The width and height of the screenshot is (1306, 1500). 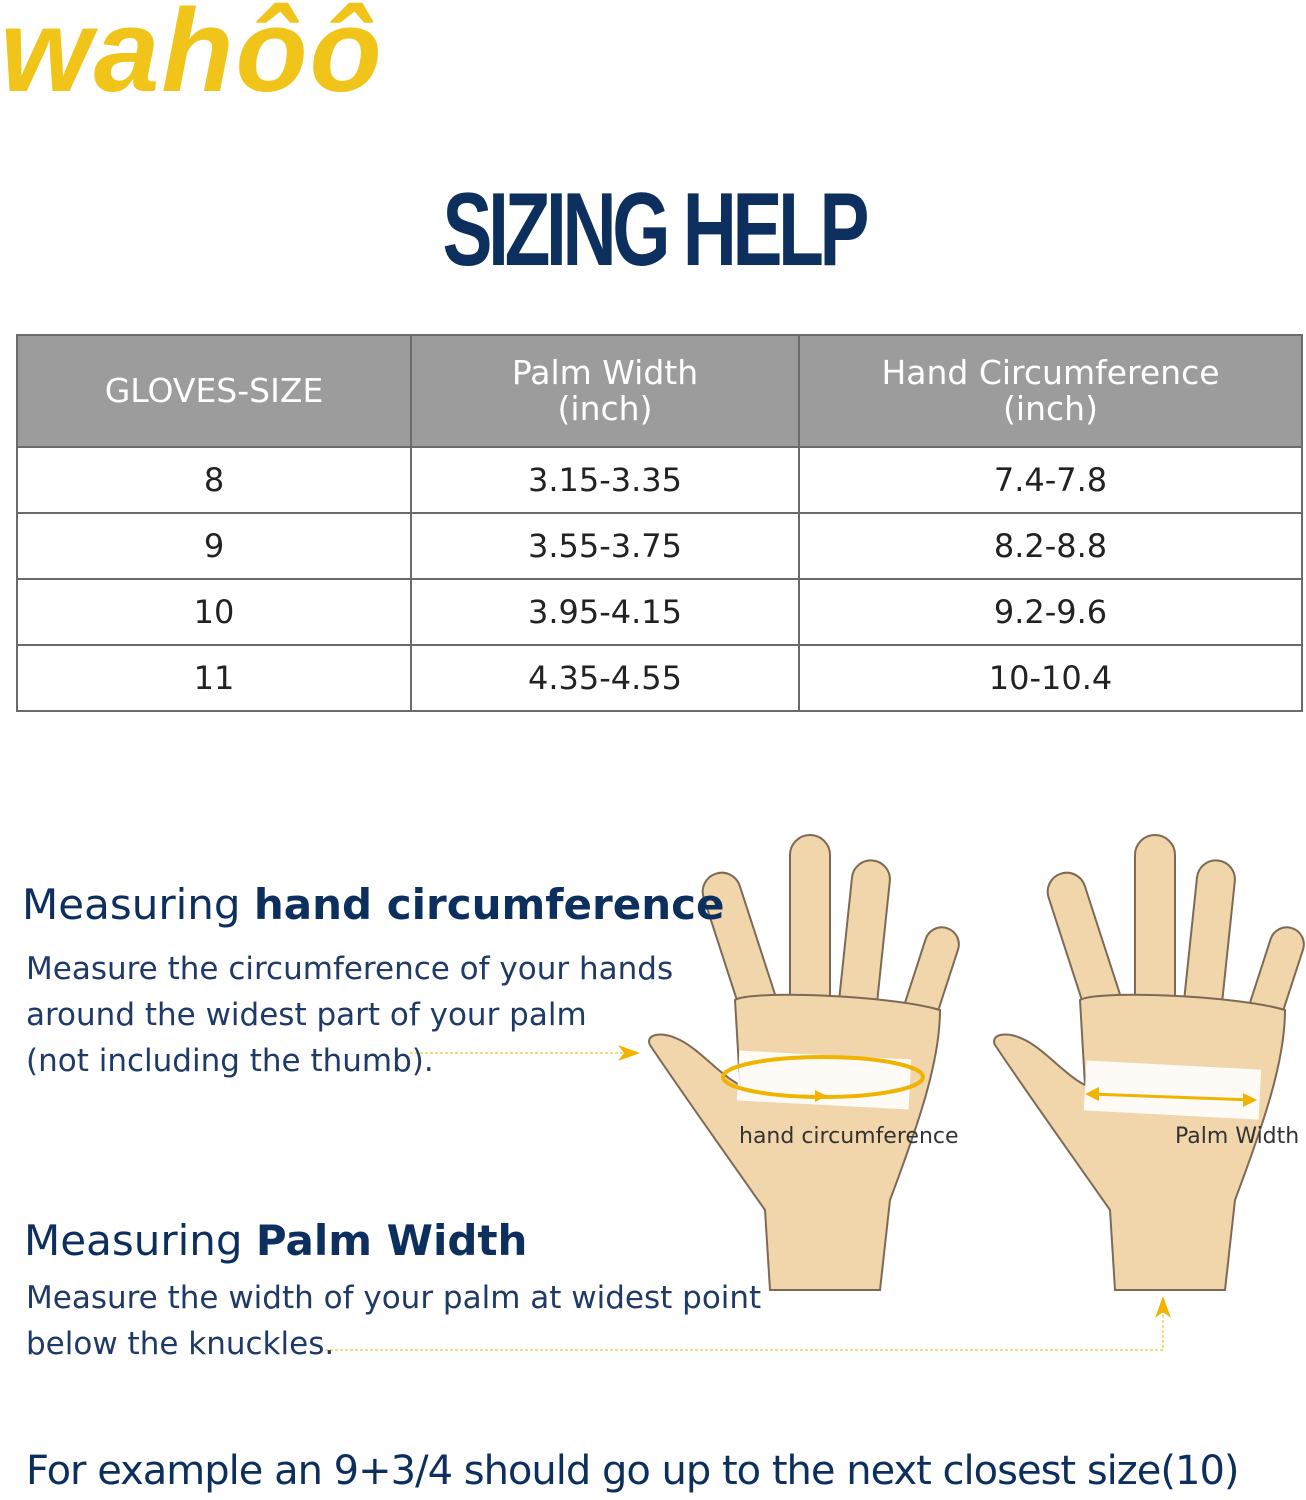 I want to click on table-row: 9 3.55-3.75 8.2-8.8, so click(x=659, y=546).